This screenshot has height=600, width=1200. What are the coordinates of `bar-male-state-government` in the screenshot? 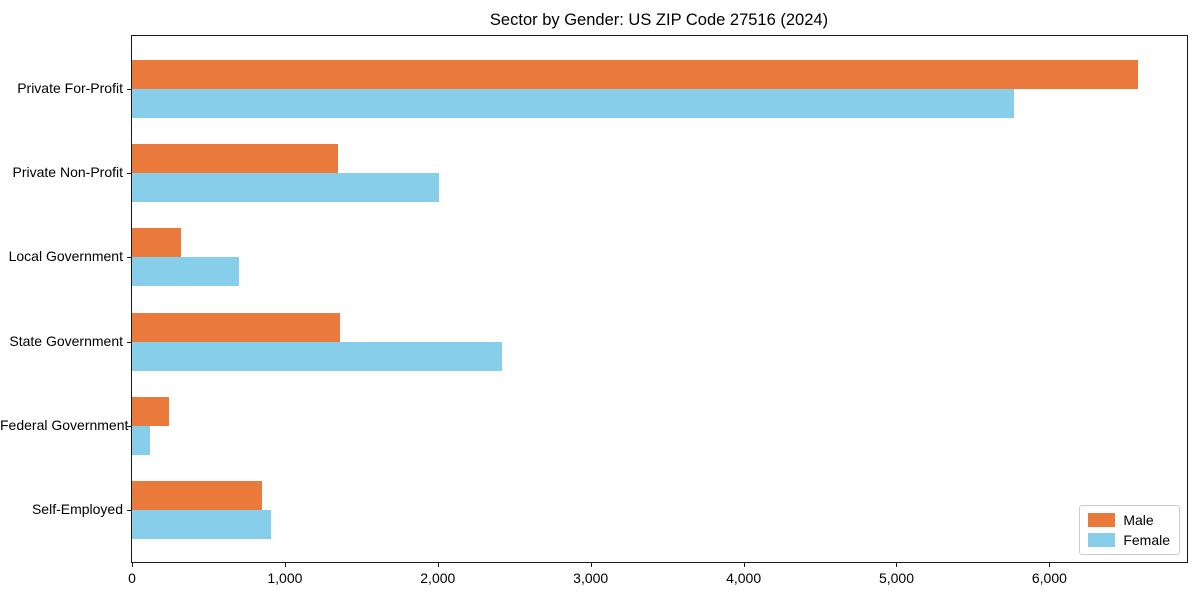 It's located at (236, 327).